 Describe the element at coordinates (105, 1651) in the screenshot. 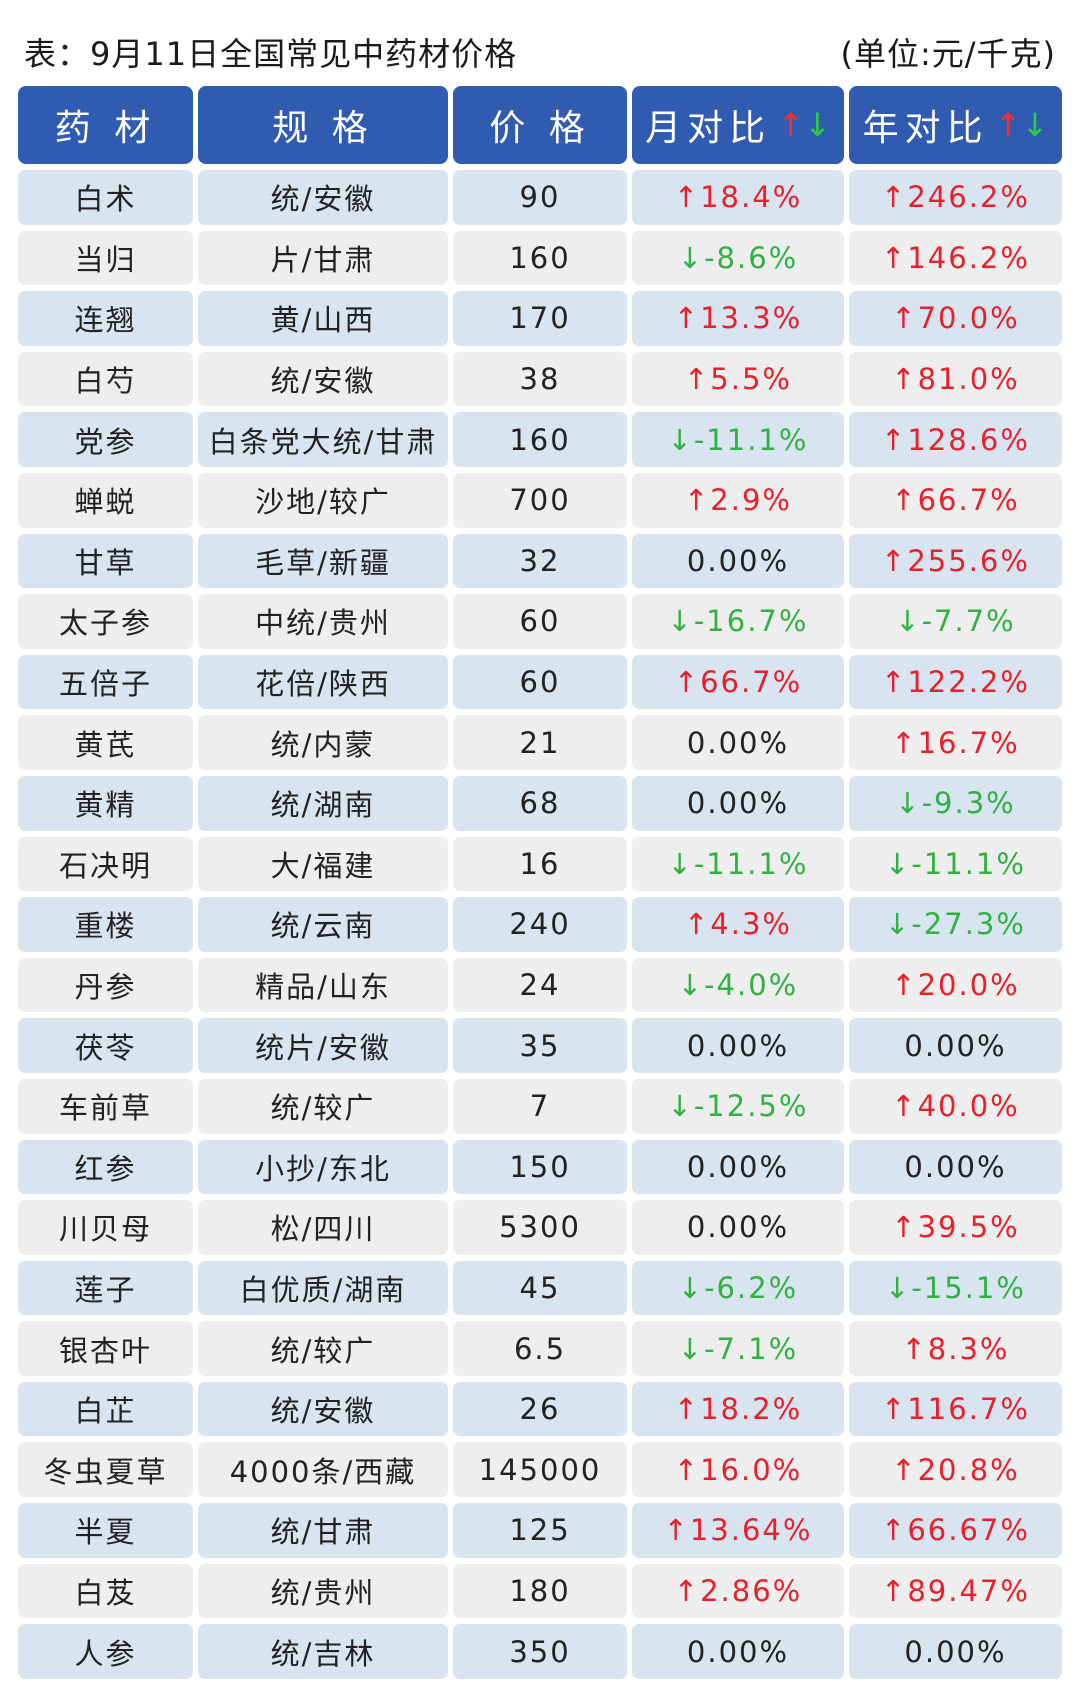

I see `cell-name: 人参` at that location.